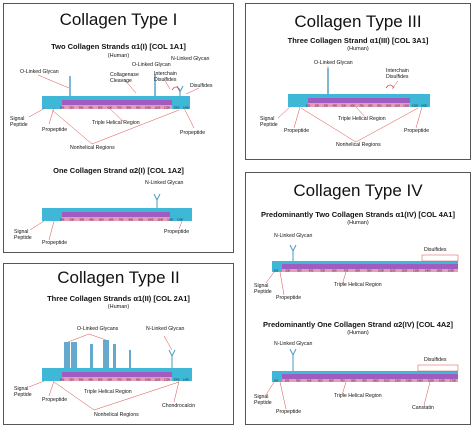 Image resolution: width=474 pixels, height=429 pixels. Describe the element at coordinates (98, 329) in the screenshot. I see `o-linked-glycans-label: O-Linked Glycans` at that location.